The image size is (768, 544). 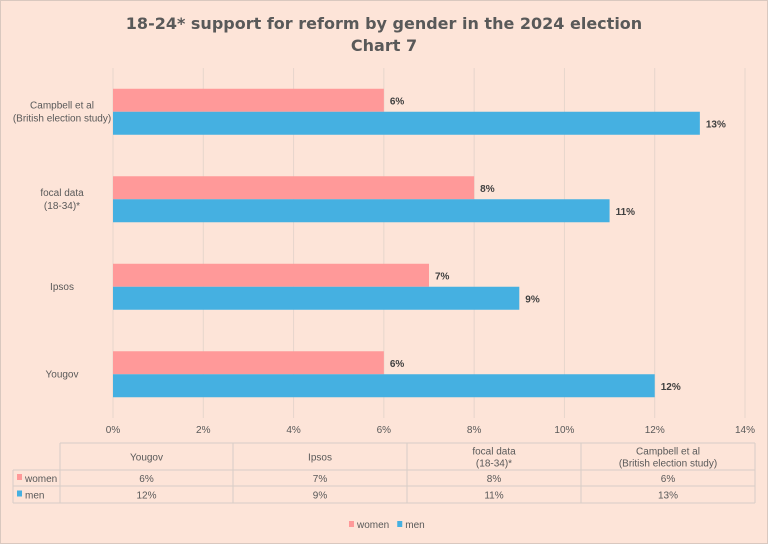 What do you see at coordinates (372, 525) in the screenshot?
I see `legend-label: women` at bounding box center [372, 525].